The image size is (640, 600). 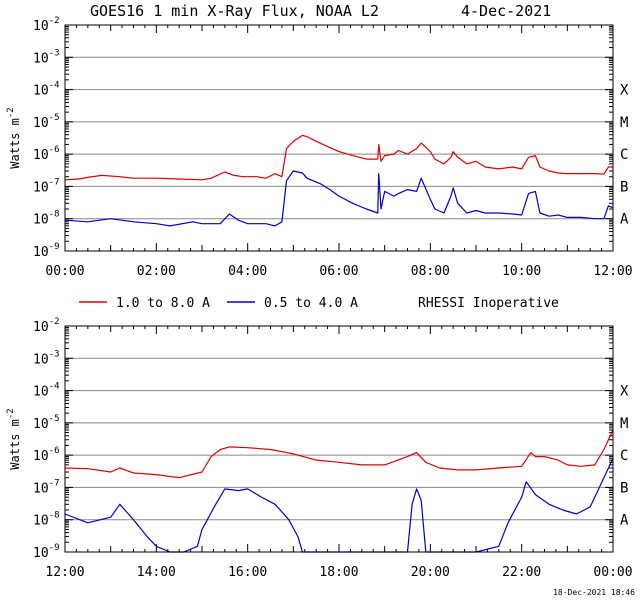 What do you see at coordinates (521, 271) in the screenshot?
I see `x-tick-label: 10:00` at bounding box center [521, 271].